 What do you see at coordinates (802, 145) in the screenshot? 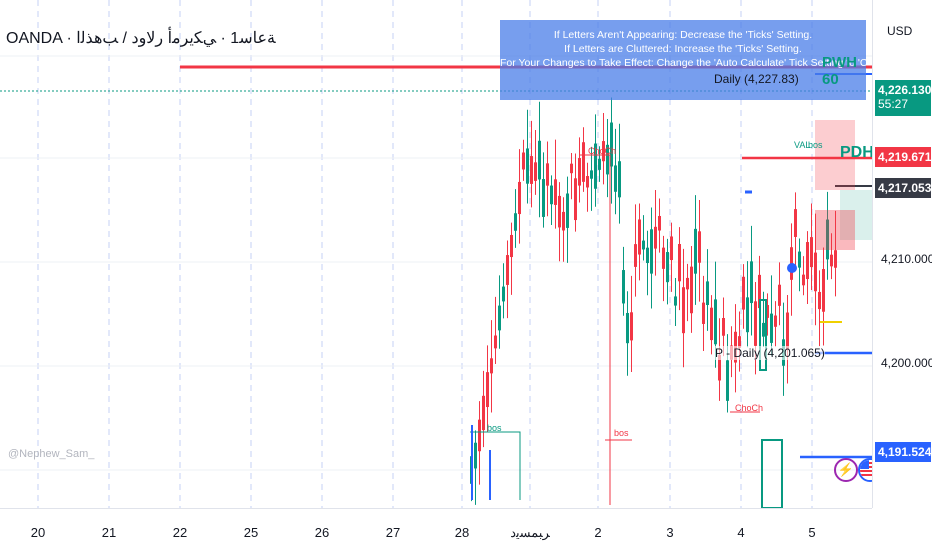
I see `val-label: VAL` at bounding box center [802, 145].